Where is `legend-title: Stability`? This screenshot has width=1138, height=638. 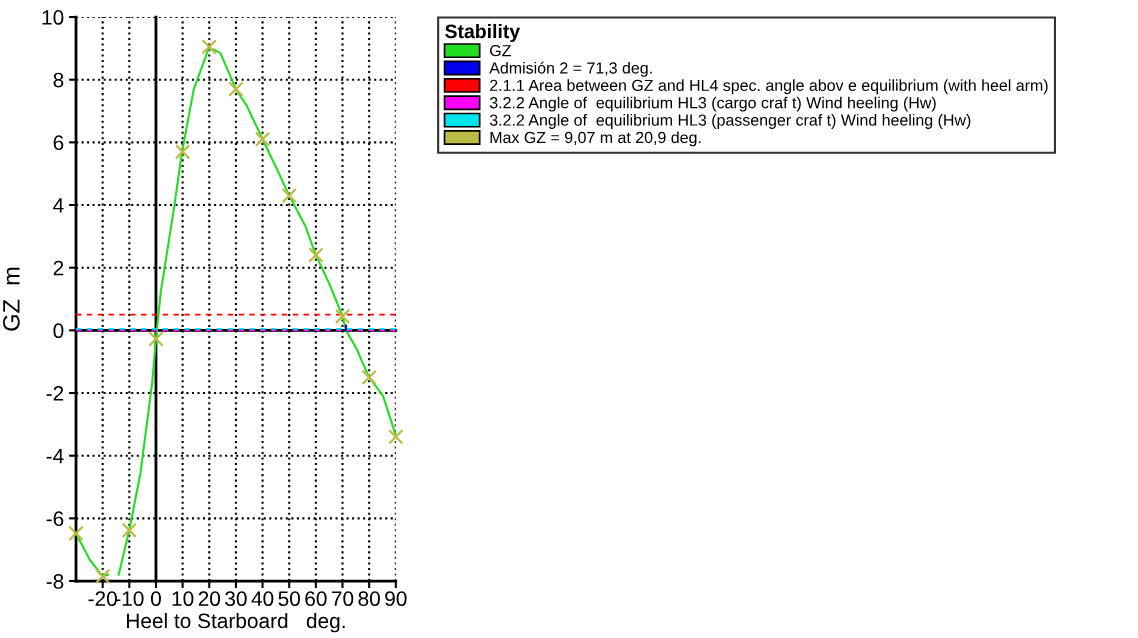 legend-title: Stability is located at coordinates (483, 33).